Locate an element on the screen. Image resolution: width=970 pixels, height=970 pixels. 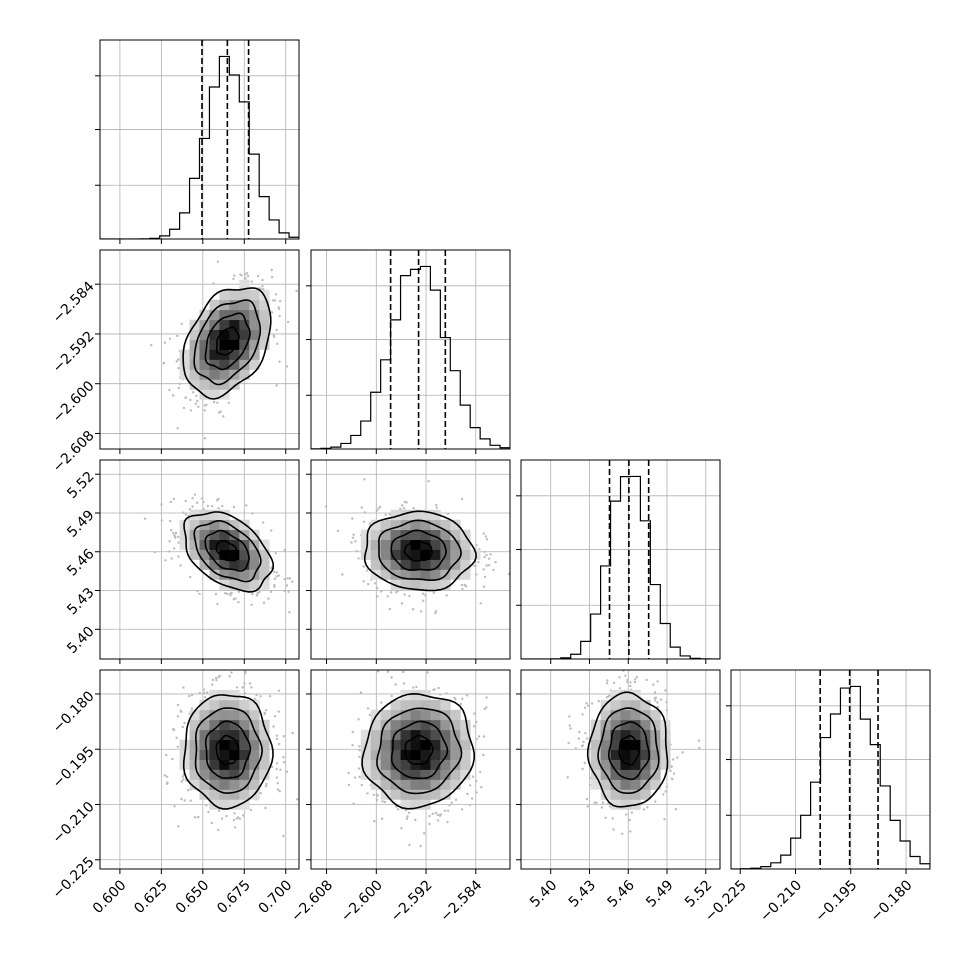
y-tick-label: 5.46 is located at coordinates (80, 562).